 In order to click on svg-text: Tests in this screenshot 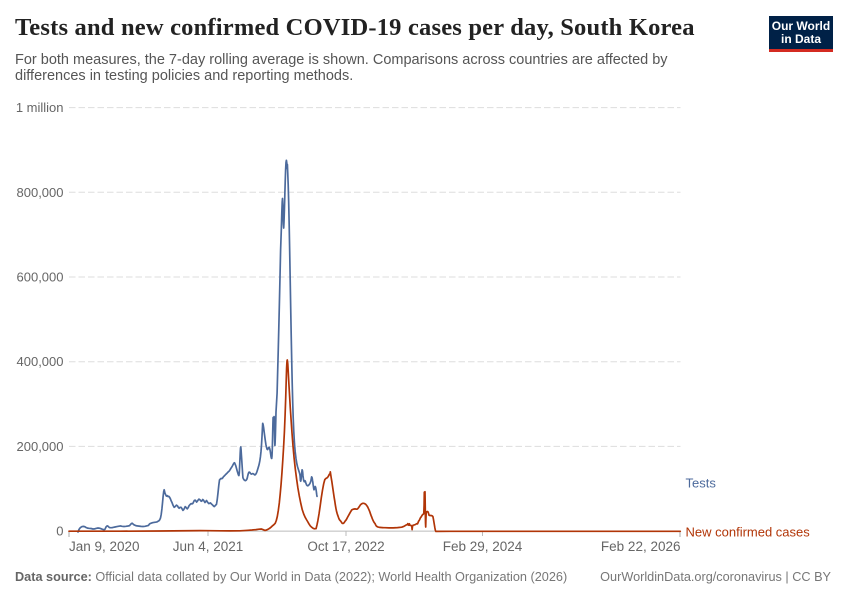, I will do `click(701, 483)`.